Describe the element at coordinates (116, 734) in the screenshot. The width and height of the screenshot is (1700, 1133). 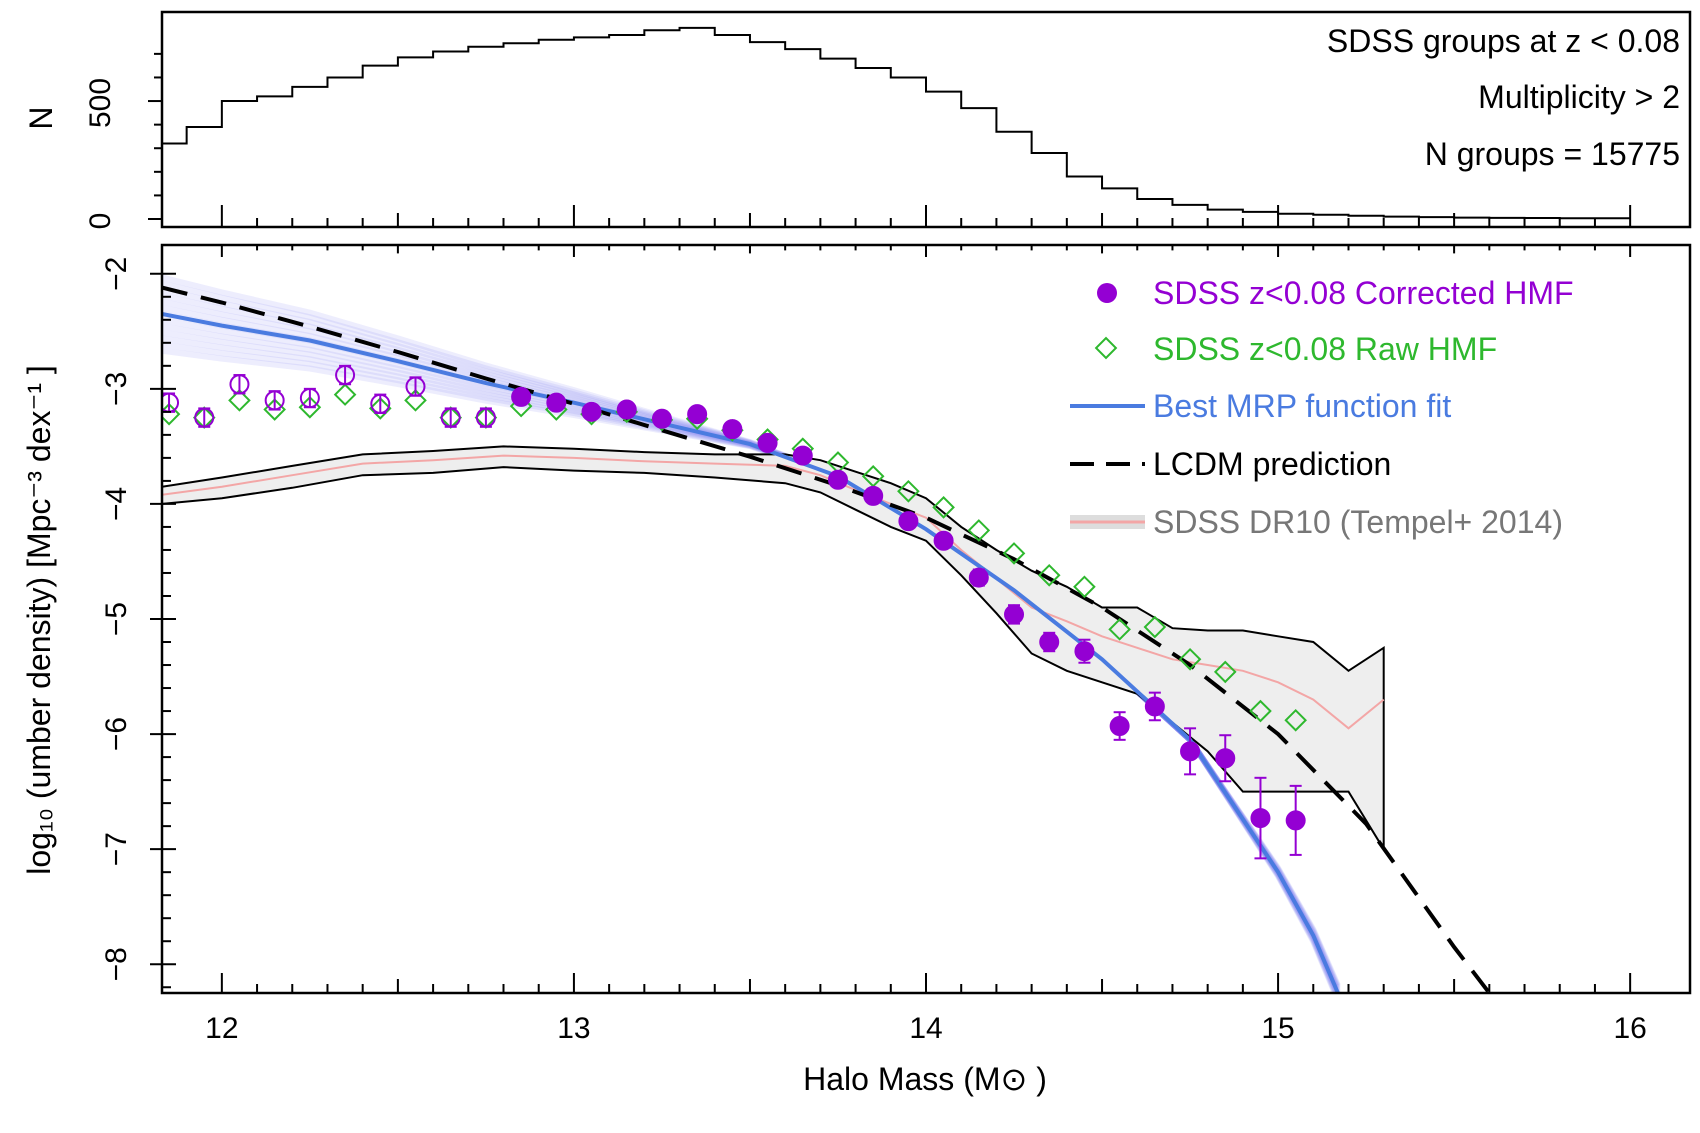
I see `ytick-minus6: −6` at that location.